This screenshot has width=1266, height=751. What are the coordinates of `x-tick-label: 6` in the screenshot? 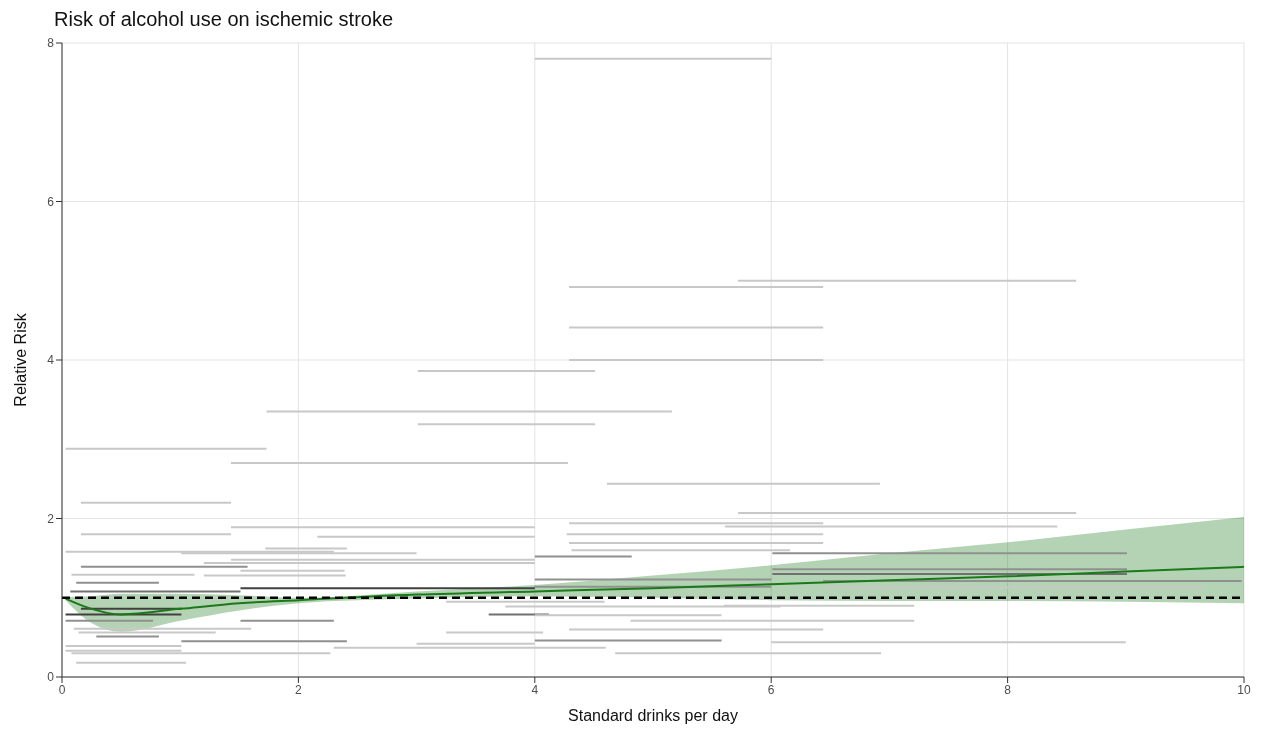 It's located at (771, 689).